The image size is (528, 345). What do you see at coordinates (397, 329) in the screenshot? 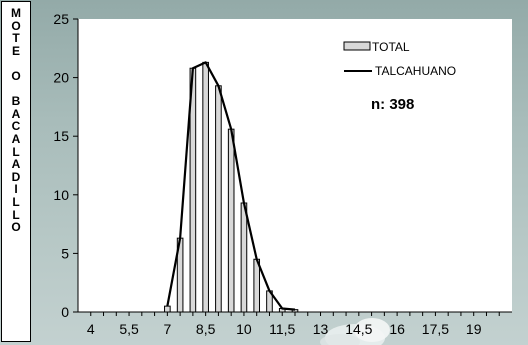
I see `x-tick-label: 16` at bounding box center [397, 329].